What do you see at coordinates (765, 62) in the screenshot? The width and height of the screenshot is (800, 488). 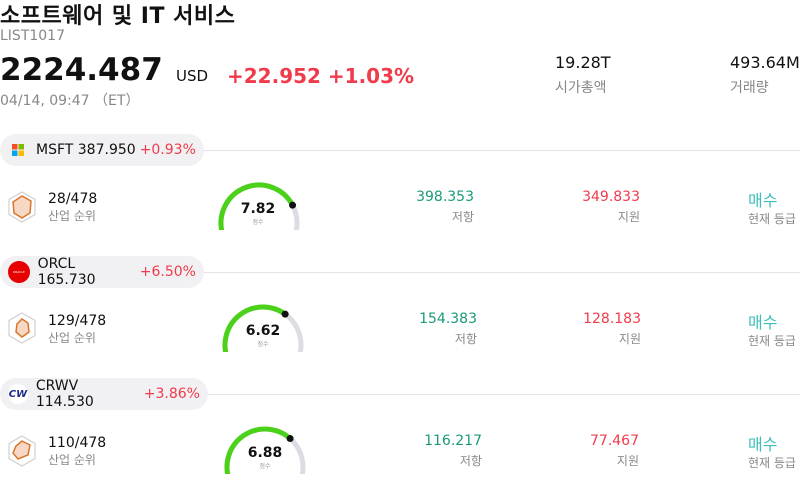 I see `volume-value: 493.64M` at bounding box center [765, 62].